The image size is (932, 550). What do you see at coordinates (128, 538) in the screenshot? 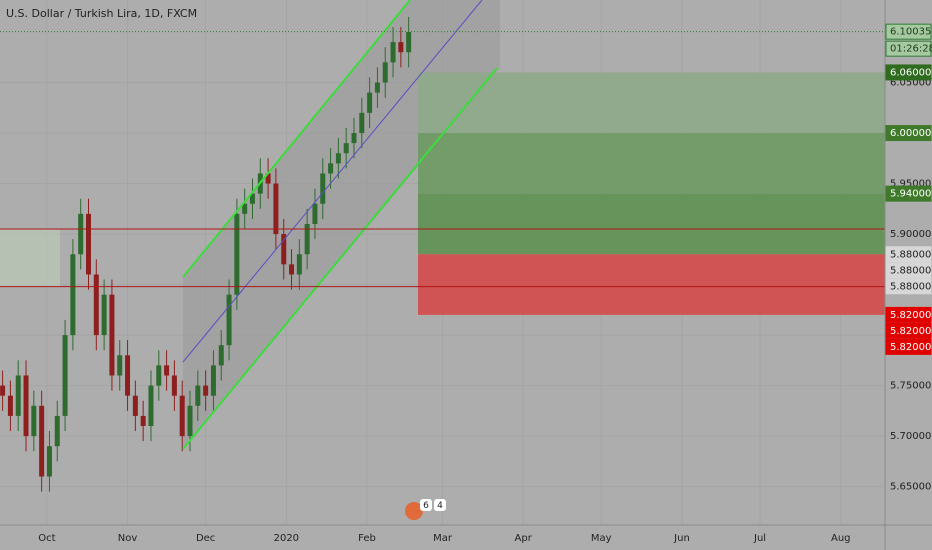
I see `x-tick-label: Nov` at bounding box center [128, 538].